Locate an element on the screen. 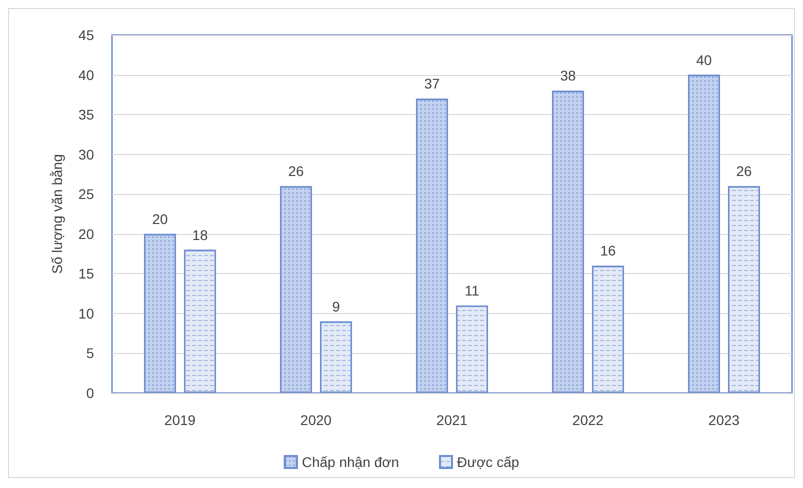 The image size is (803, 488). y-tick-label: 15 is located at coordinates (86, 274).